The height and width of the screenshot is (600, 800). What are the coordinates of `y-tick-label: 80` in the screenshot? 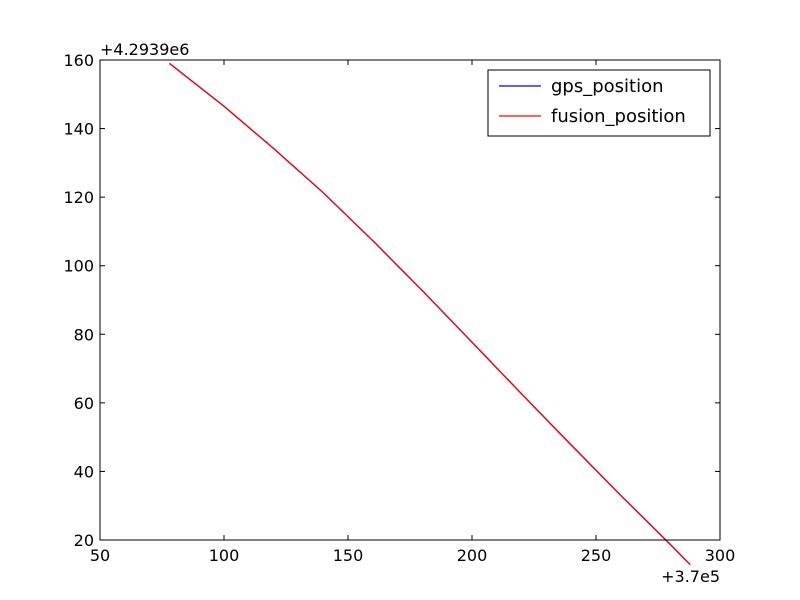 It's located at (84, 334).